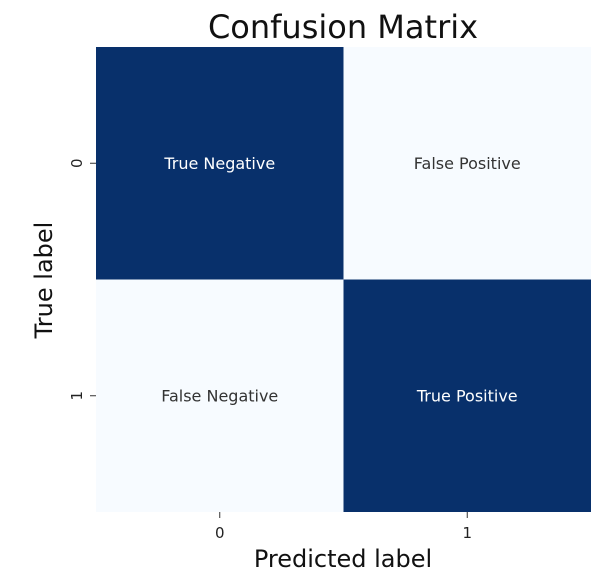 The image size is (611, 588). What do you see at coordinates (467, 533) in the screenshot?
I see `x-tick-label-1: 1` at bounding box center [467, 533].